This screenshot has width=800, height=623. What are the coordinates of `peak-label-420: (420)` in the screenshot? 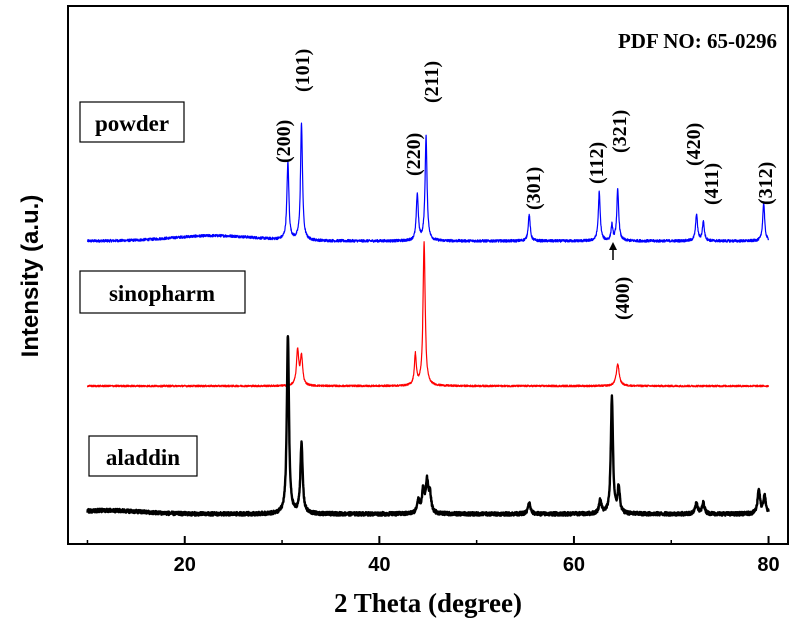 It's located at (694, 144).